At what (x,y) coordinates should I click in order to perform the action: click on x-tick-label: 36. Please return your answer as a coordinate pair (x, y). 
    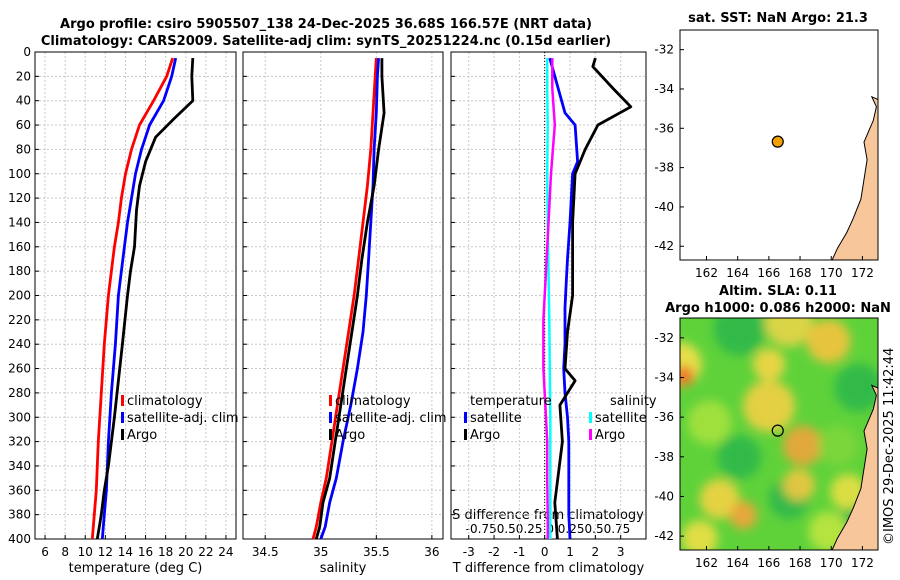
    Looking at the image, I should click on (431, 552).